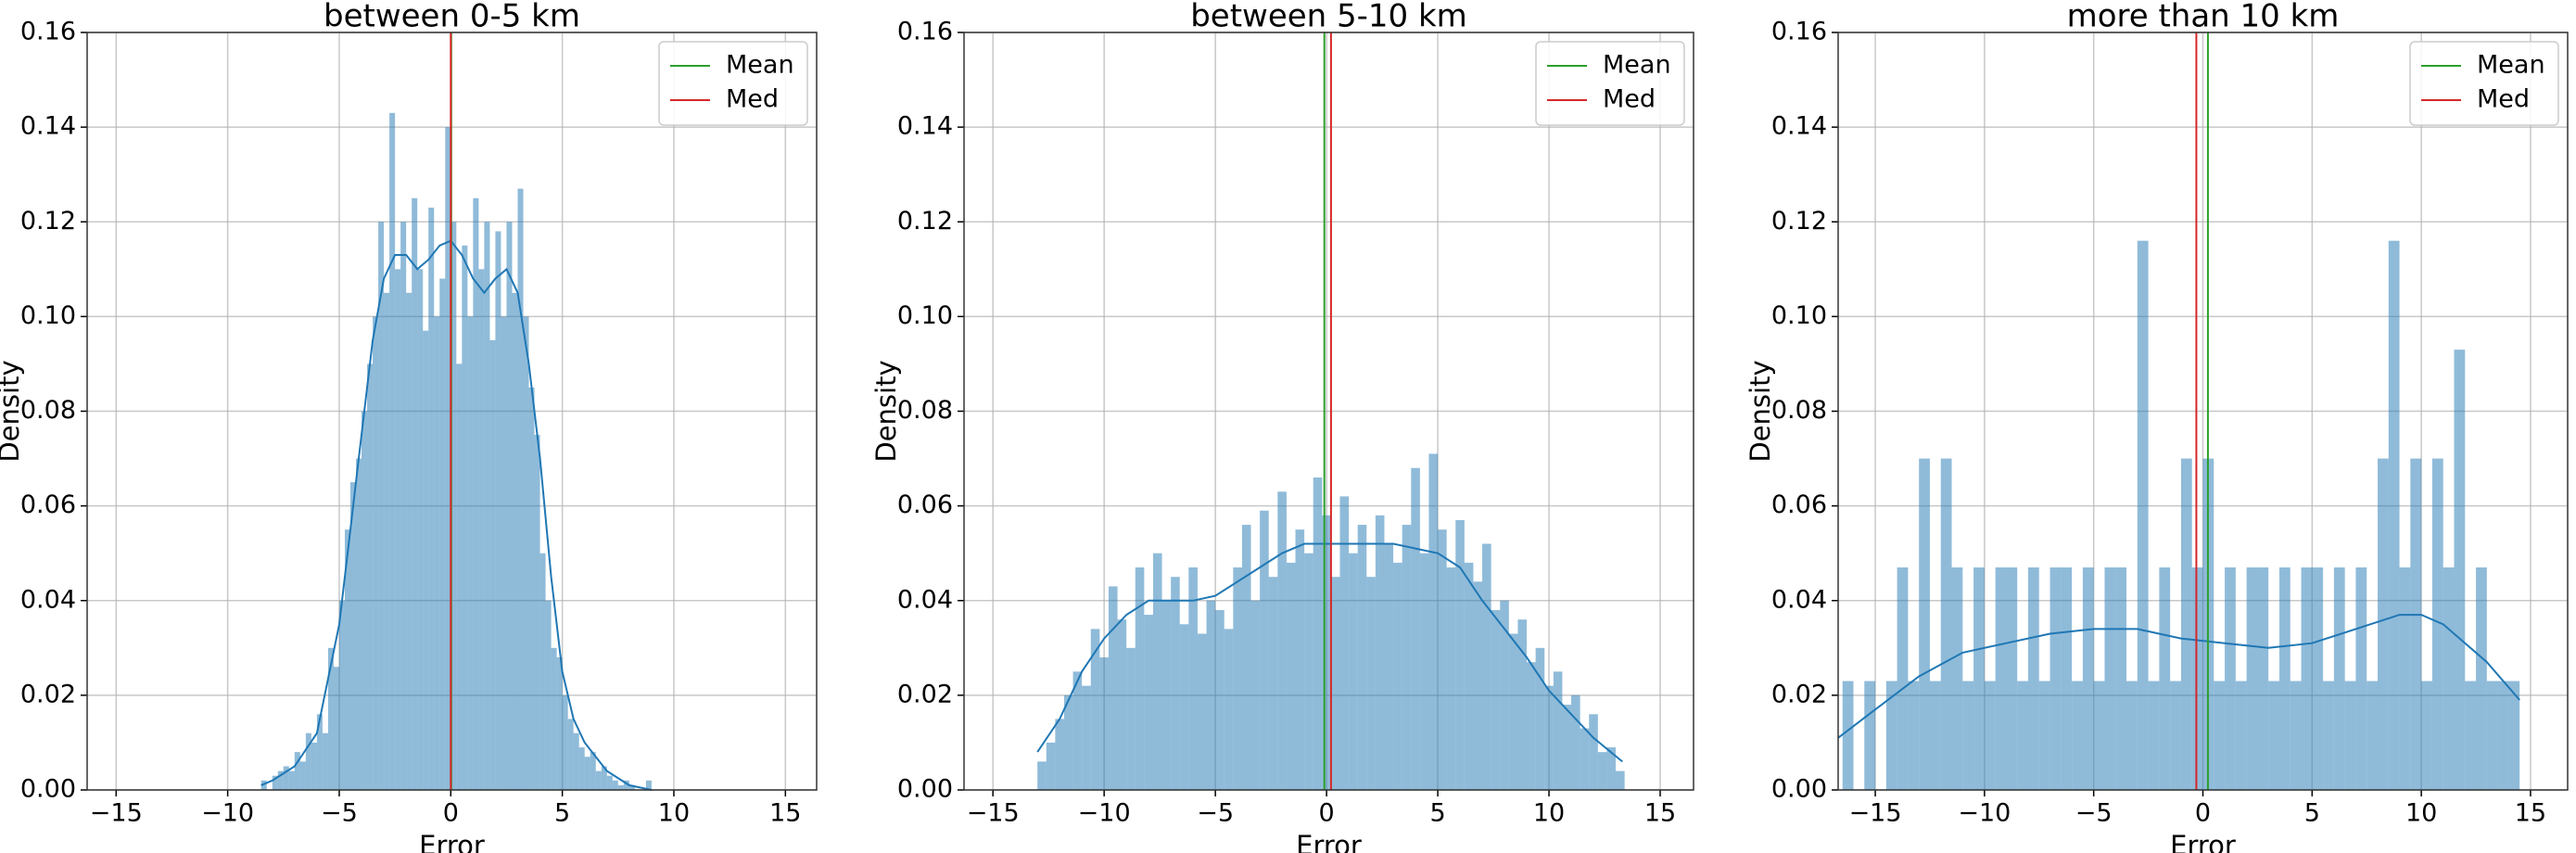  I want to click on y-tick-label: 0.10, so click(48, 315).